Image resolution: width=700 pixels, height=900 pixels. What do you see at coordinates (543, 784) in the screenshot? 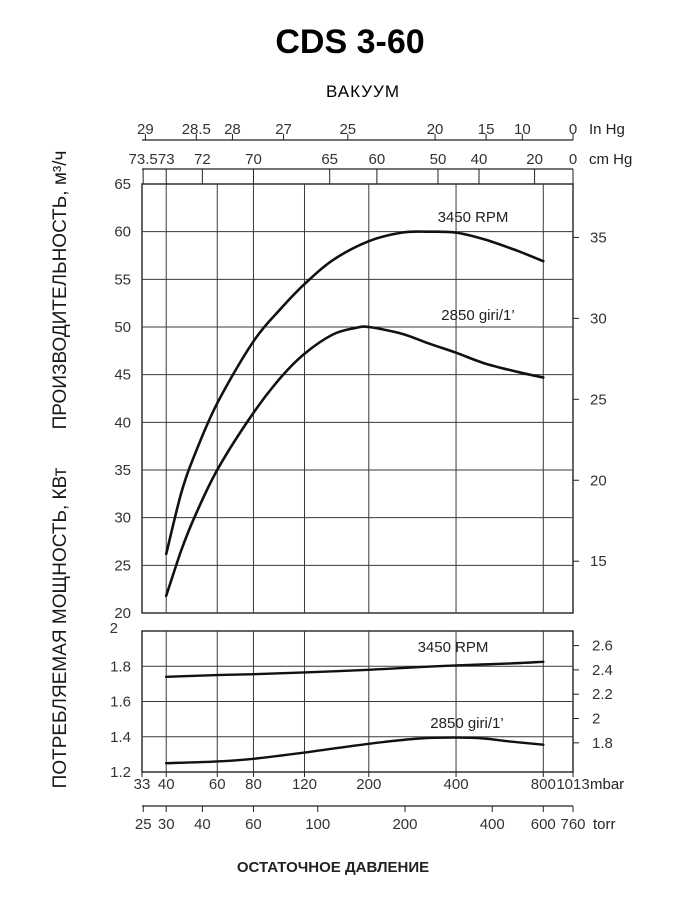
I see `mbar-tick-label: 800` at bounding box center [543, 784].